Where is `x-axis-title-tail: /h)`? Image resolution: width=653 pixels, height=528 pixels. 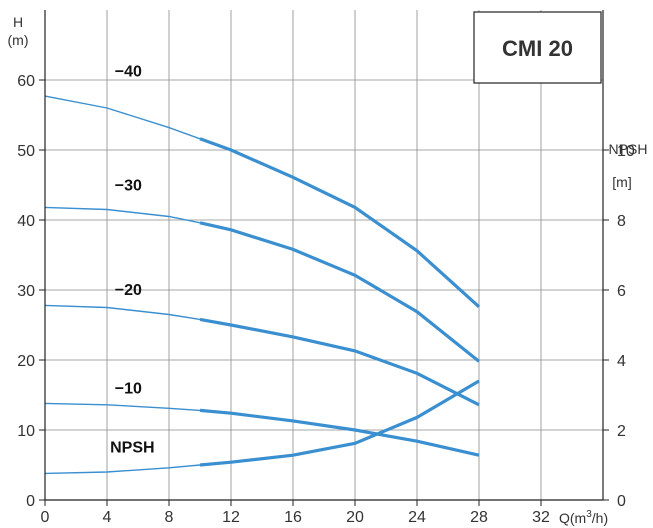
x-axis-title-tail: /h) is located at coordinates (600, 518).